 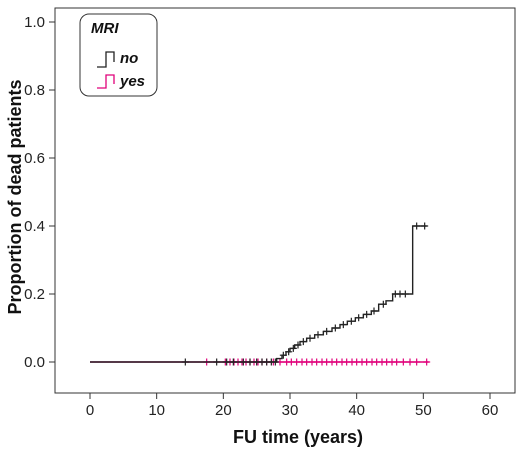 I want to click on legend-entry-yes: yes, so click(x=121, y=81).